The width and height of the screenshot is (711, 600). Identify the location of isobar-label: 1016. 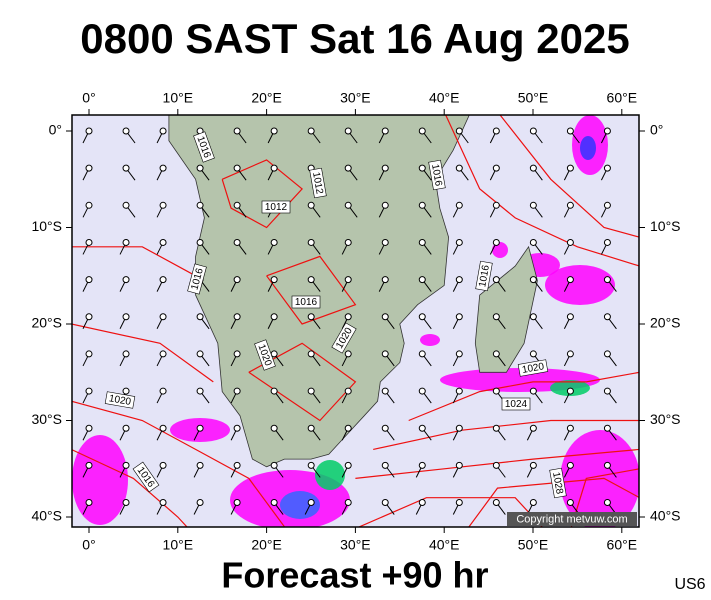
(436, 175).